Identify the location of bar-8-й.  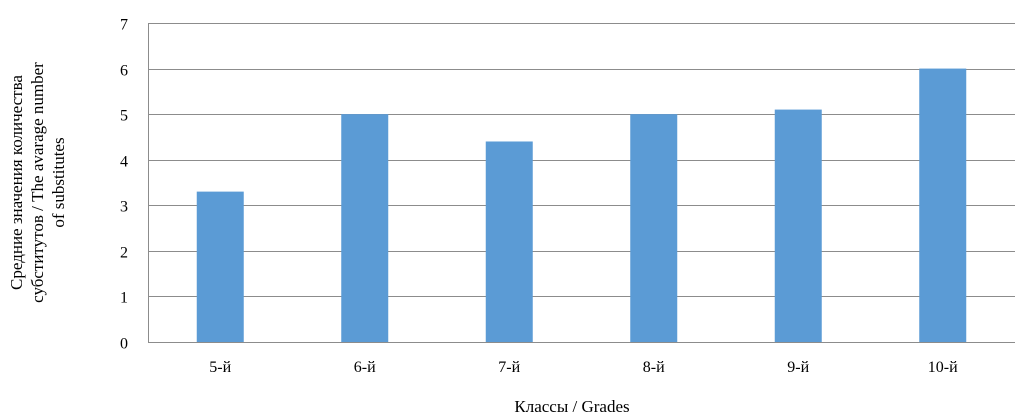
(653, 228).